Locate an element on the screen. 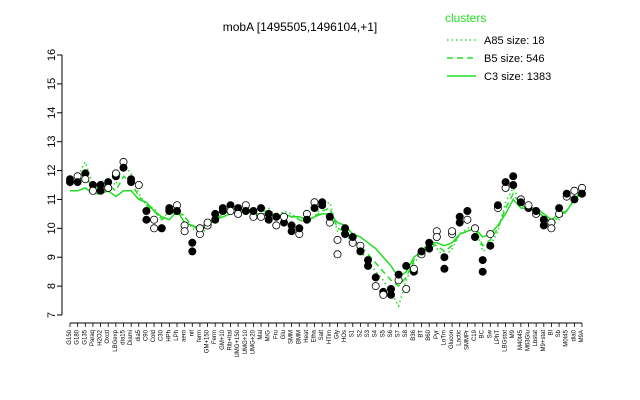 The height and width of the screenshot is (400, 640). x-tick-label: G150 is located at coordinates (70, 336).